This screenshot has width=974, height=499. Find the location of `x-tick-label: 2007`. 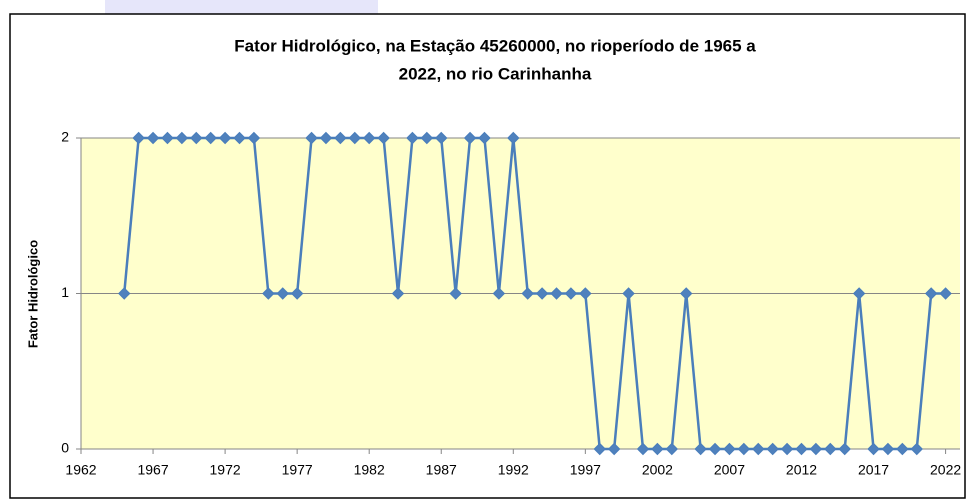

x-tick-label: 2007 is located at coordinates (729, 470).